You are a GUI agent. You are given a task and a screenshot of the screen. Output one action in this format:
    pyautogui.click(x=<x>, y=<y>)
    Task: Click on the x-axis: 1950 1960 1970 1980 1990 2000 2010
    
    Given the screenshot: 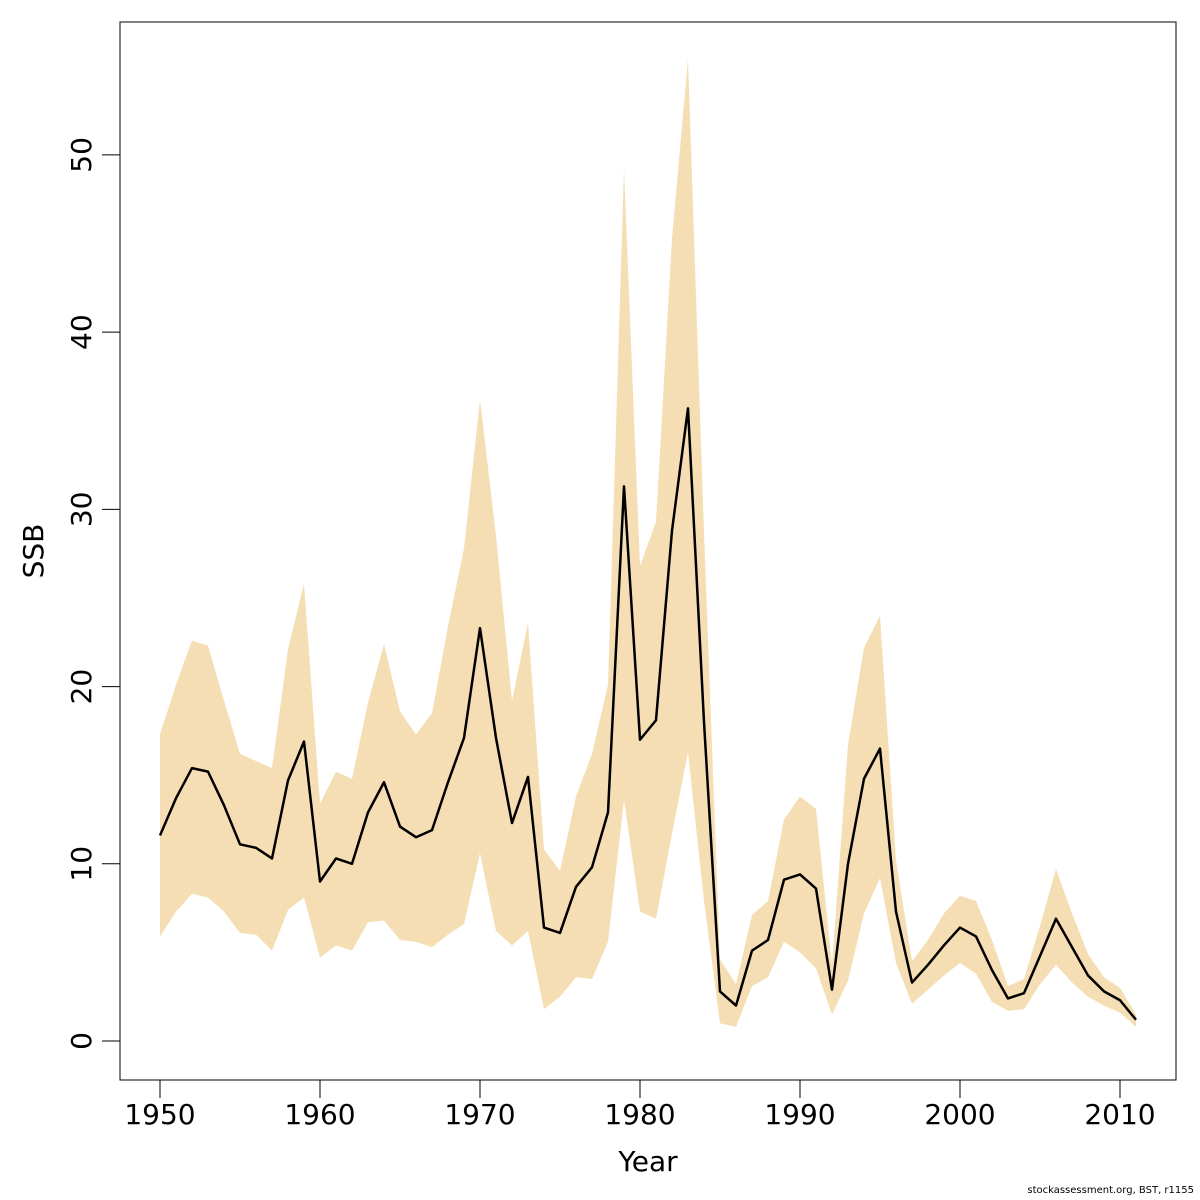 What is the action you would take?
    pyautogui.click(x=640, y=1105)
    